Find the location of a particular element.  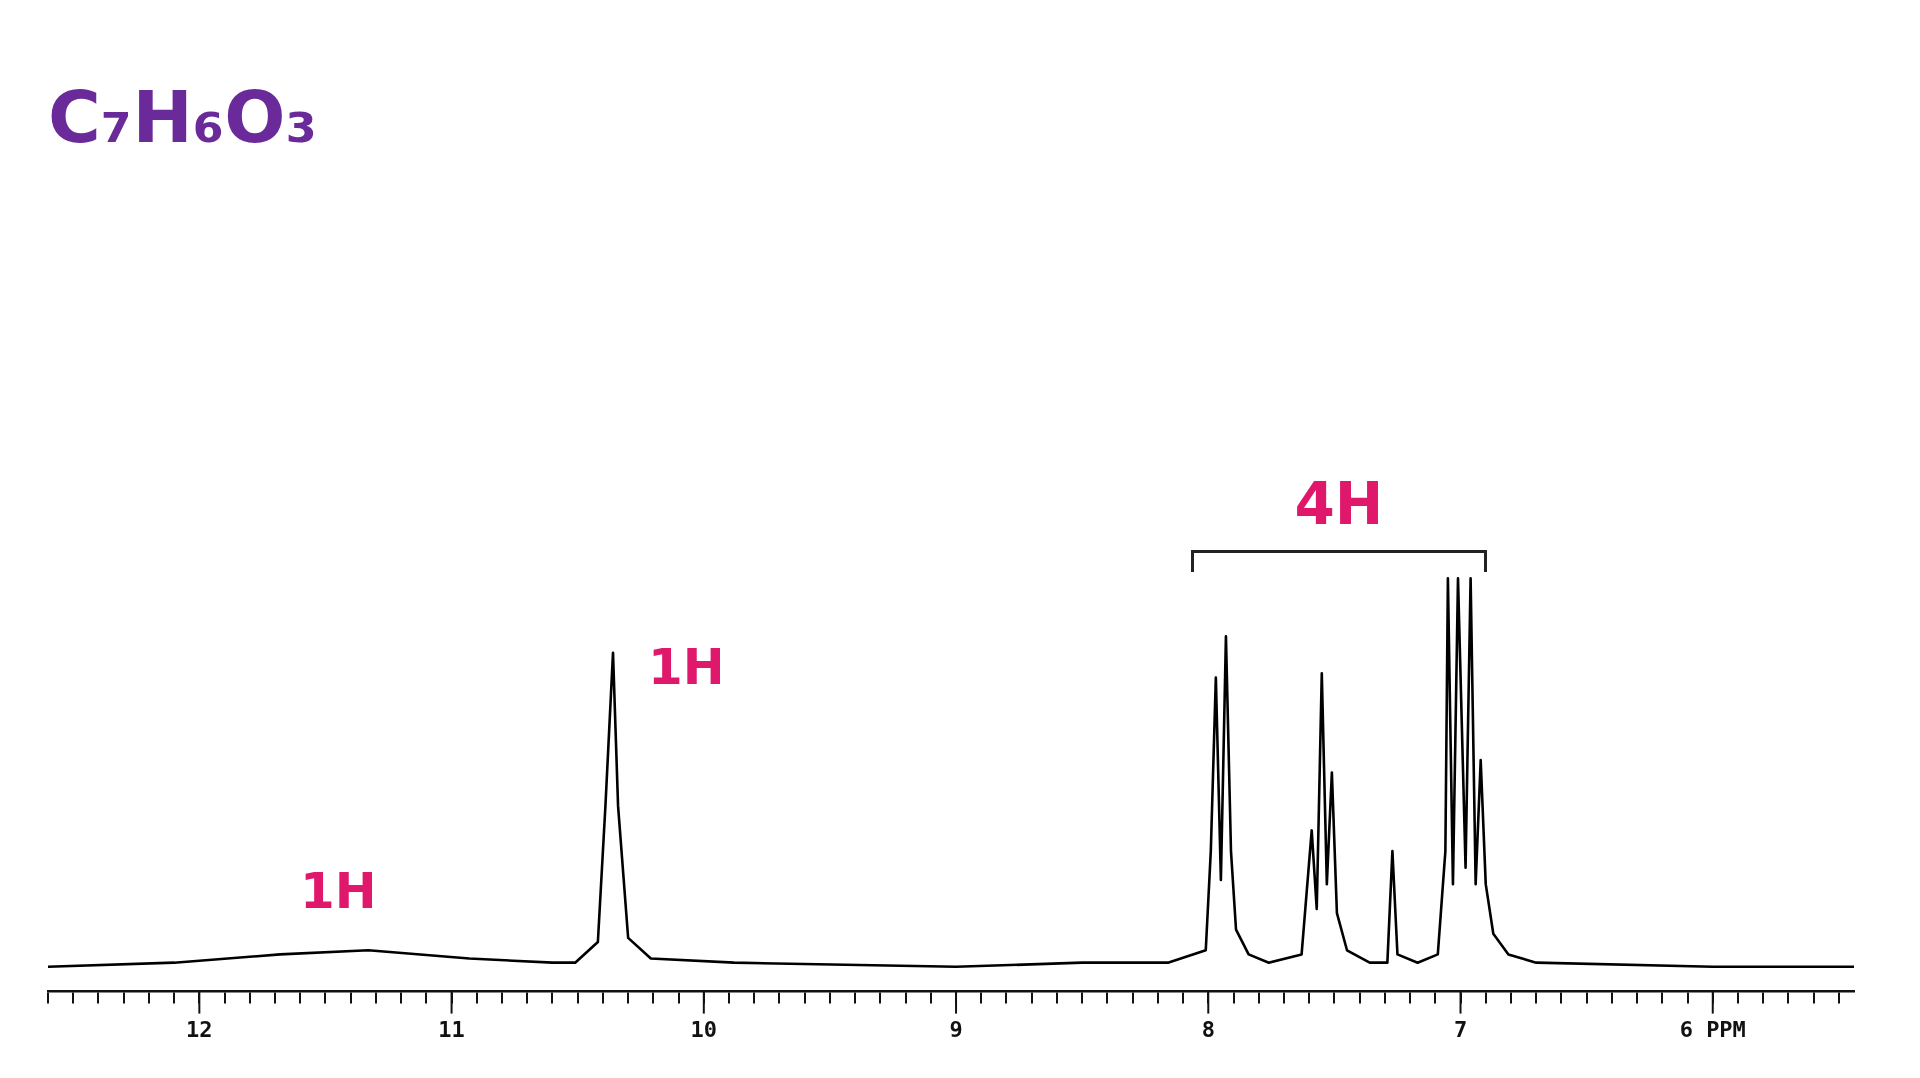

x-tick-label: 8 is located at coordinates (1208, 1029).